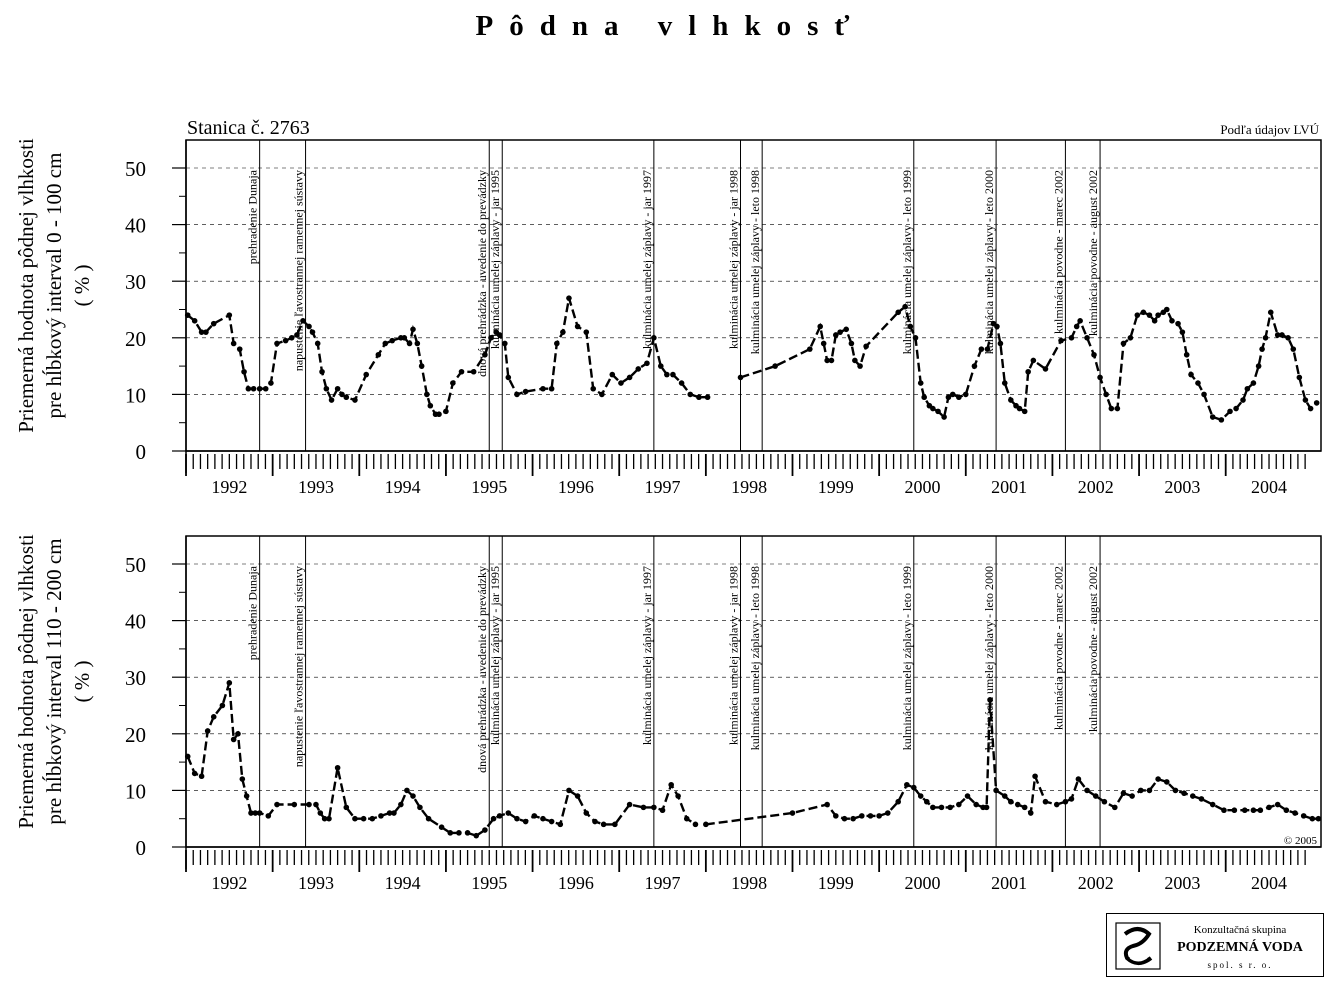  I want to click on x-tick-label: 1997, so click(663, 883).